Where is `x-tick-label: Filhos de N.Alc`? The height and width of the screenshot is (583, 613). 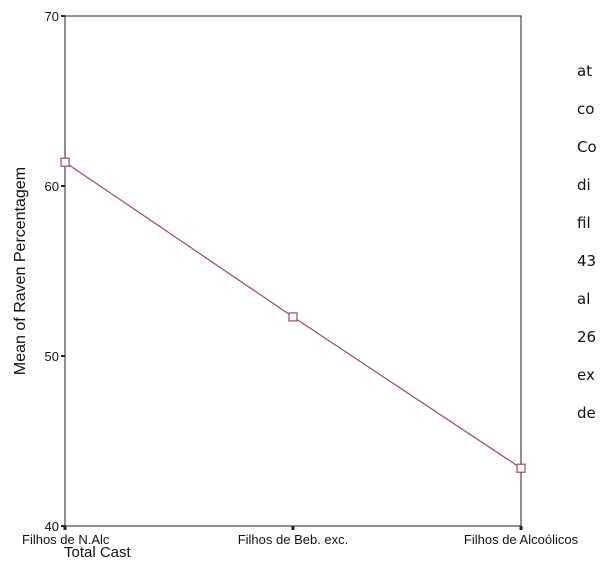 x-tick-label: Filhos de N.Alc is located at coordinates (66, 539).